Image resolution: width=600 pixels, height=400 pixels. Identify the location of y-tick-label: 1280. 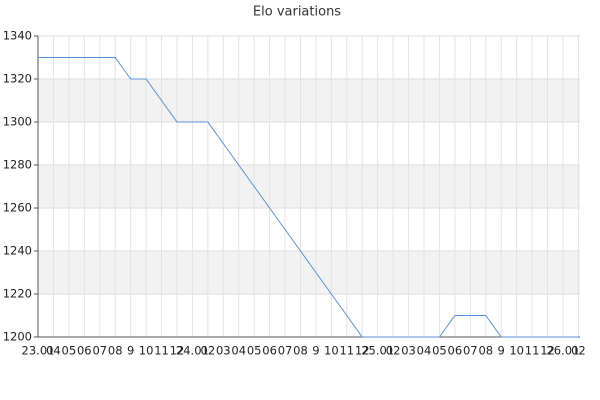
(17, 165).